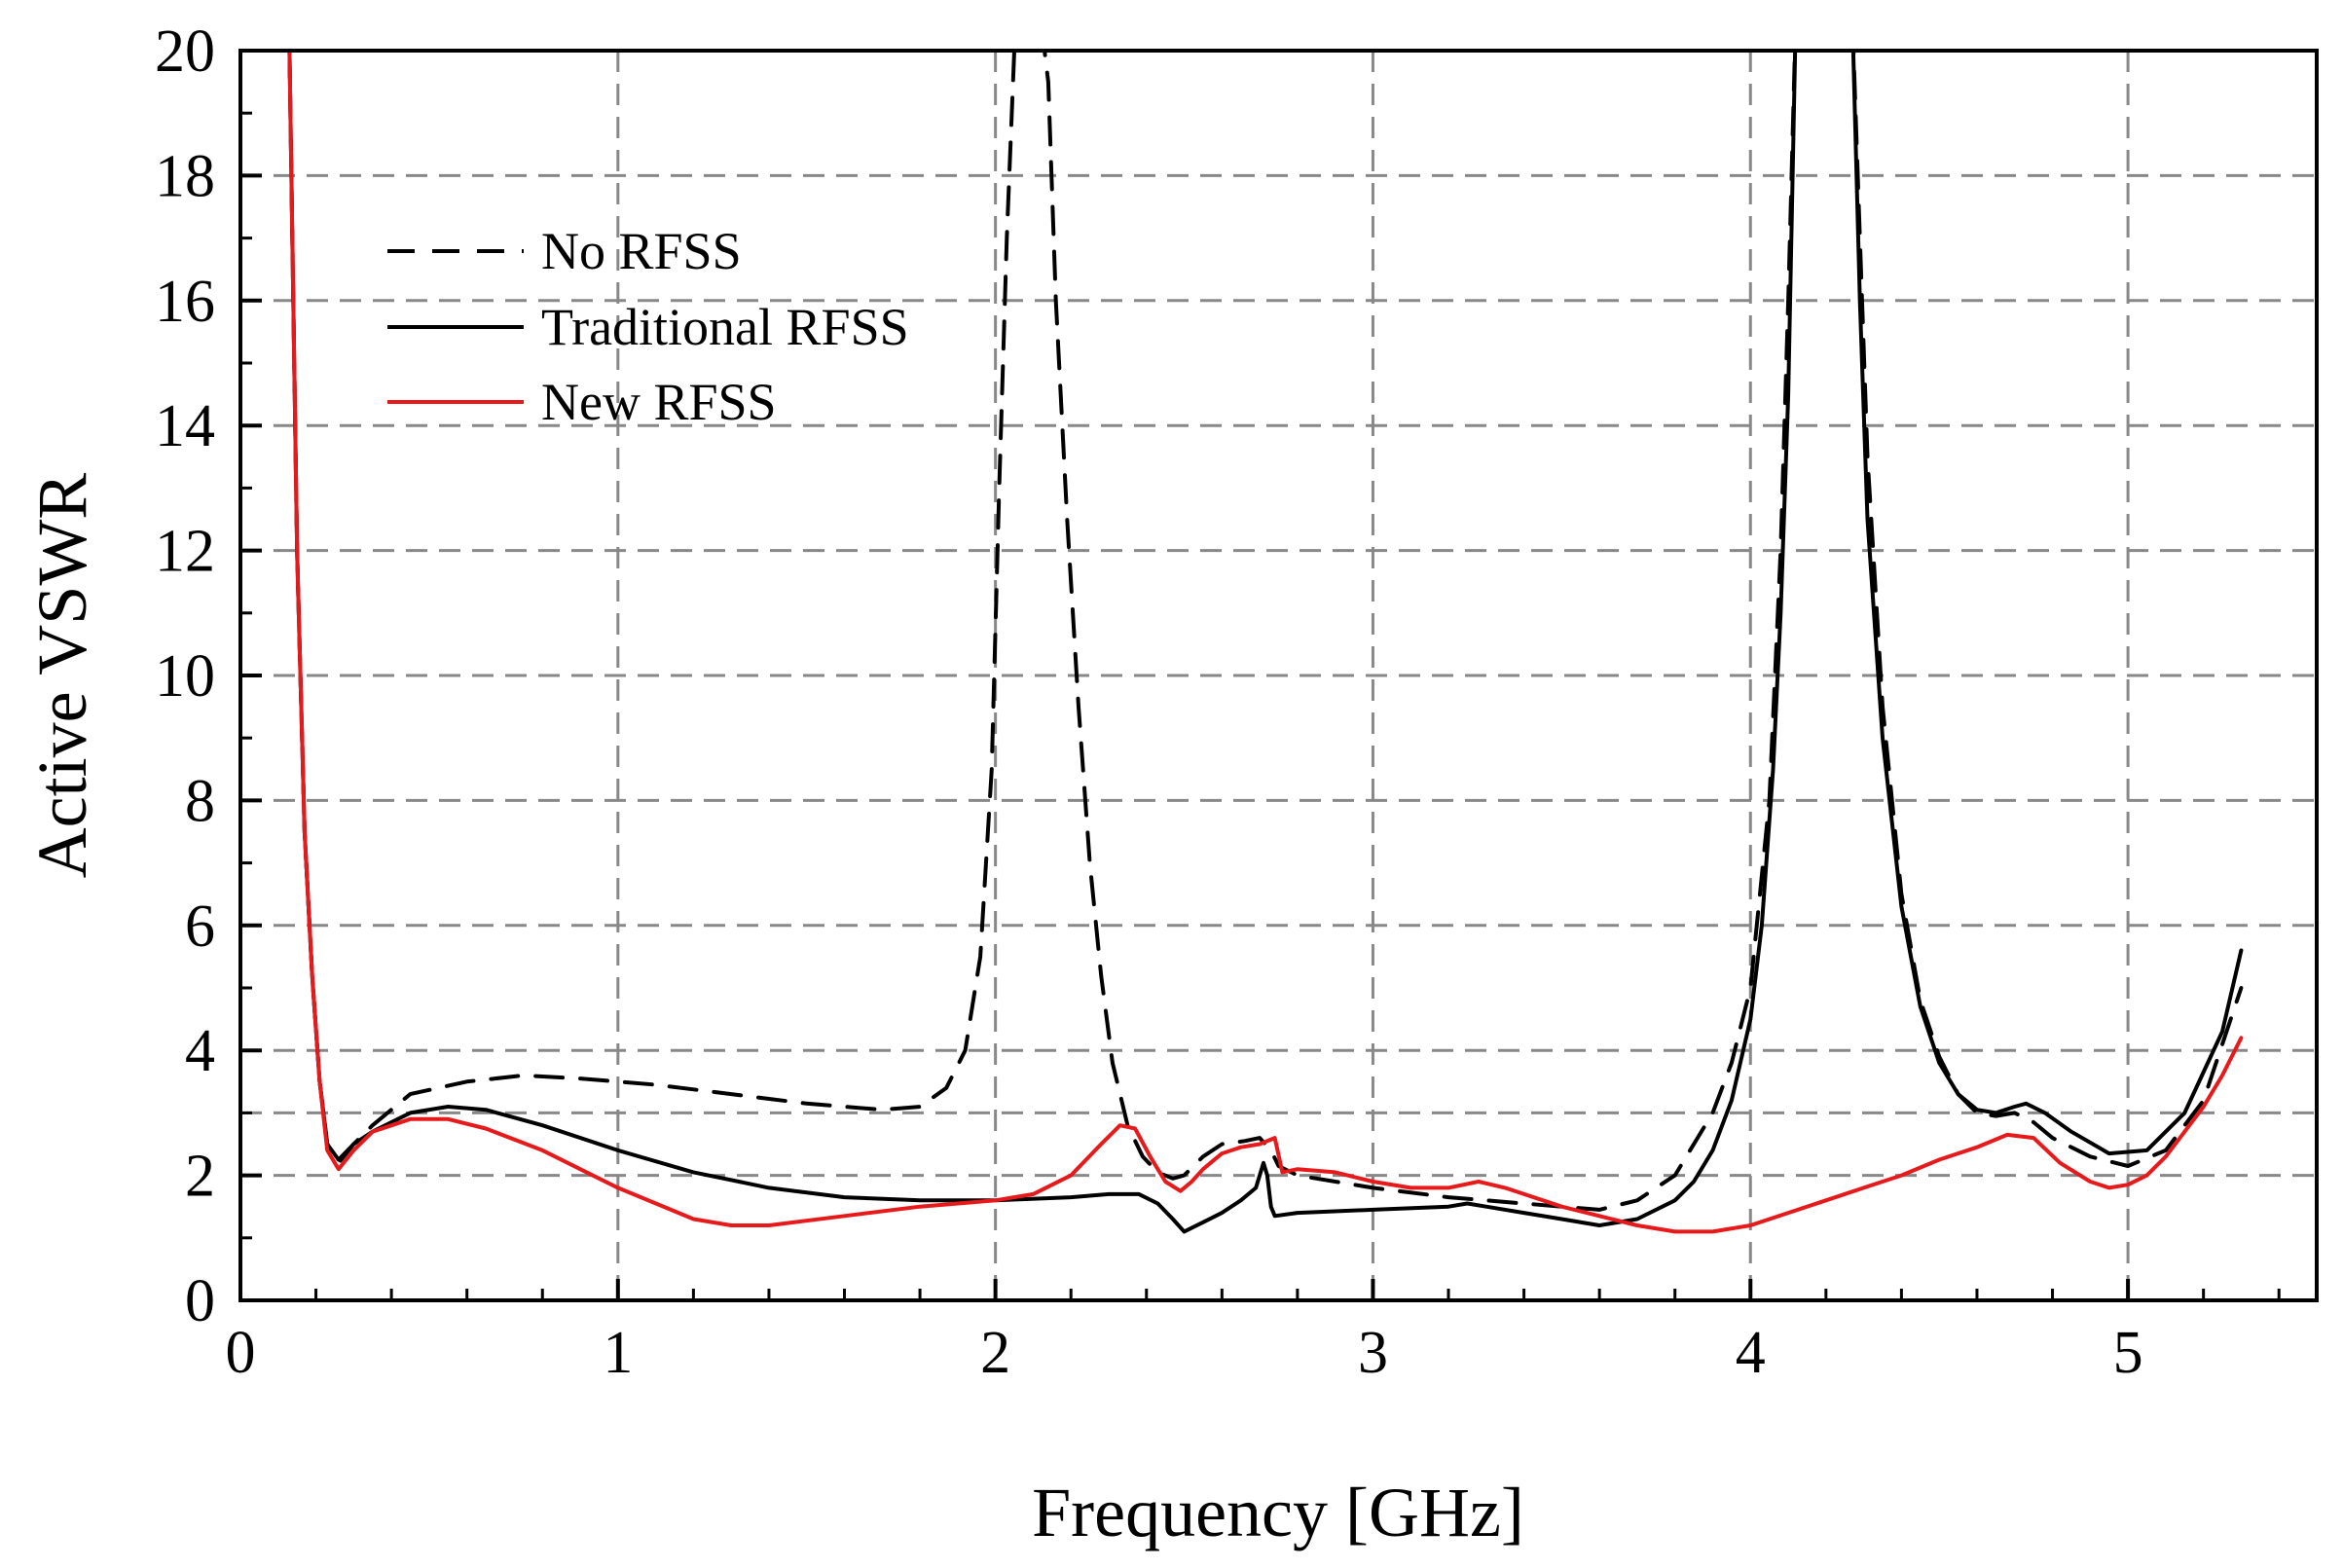 The width and height of the screenshot is (2343, 1568). Describe the element at coordinates (200, 1301) in the screenshot. I see `y-tick-label: 0` at that location.